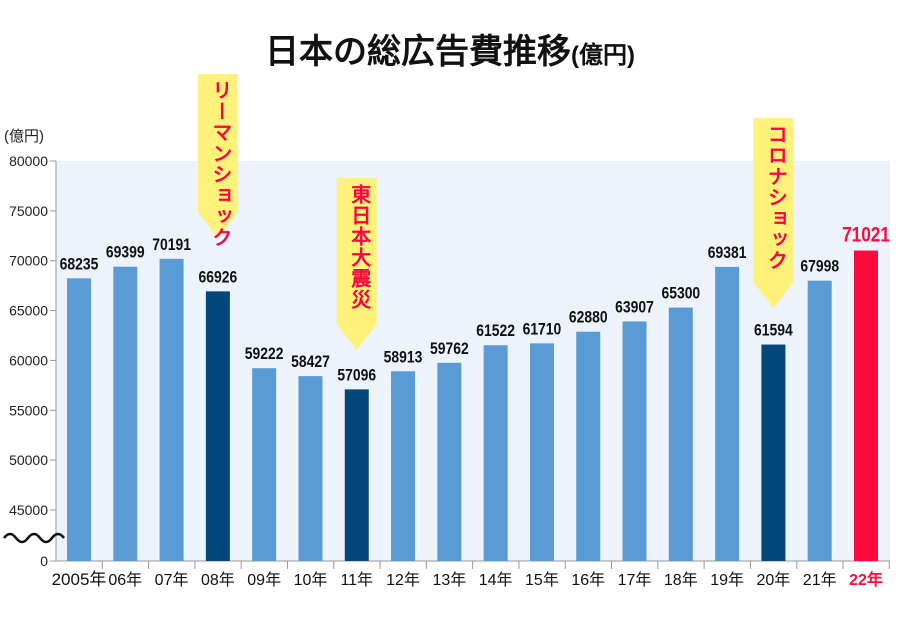 The image size is (900, 620). What do you see at coordinates (496, 580) in the screenshot?
I see `x-tick-label: 14年` at bounding box center [496, 580].